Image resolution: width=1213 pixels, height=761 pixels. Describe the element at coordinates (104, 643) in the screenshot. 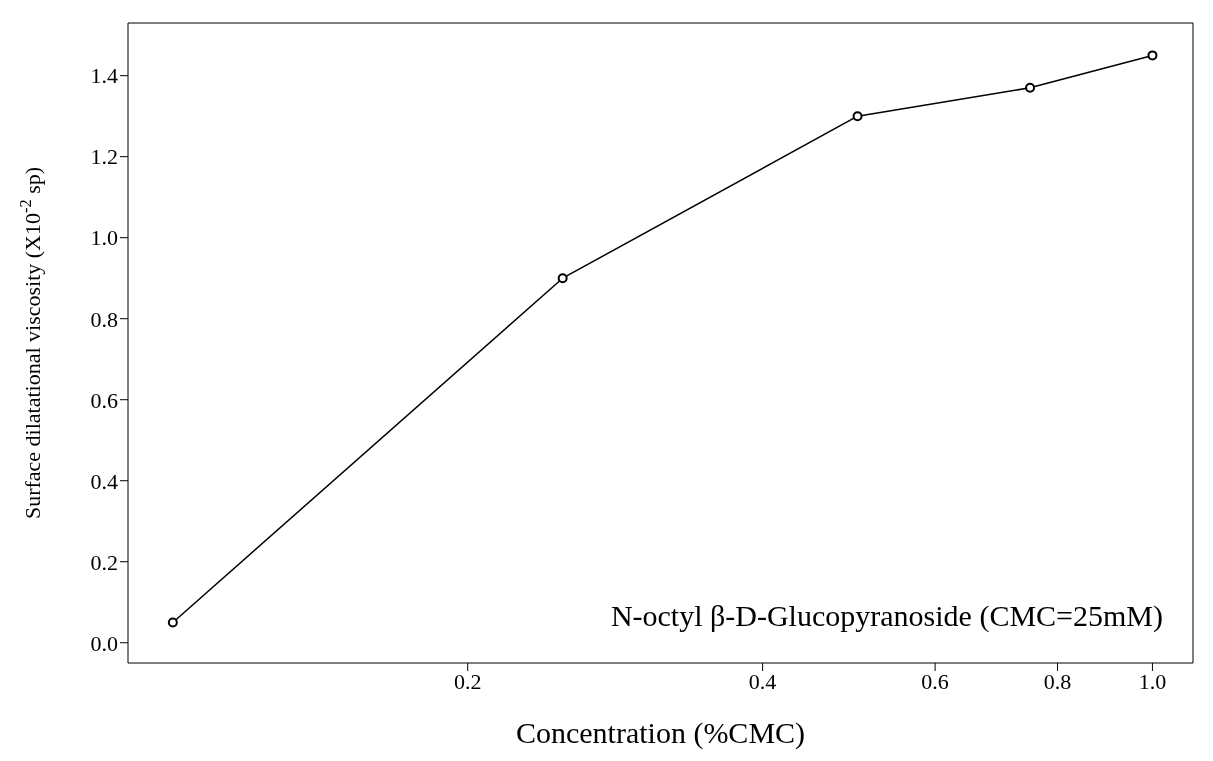

I see `y-tick-label: 0.0` at that location.